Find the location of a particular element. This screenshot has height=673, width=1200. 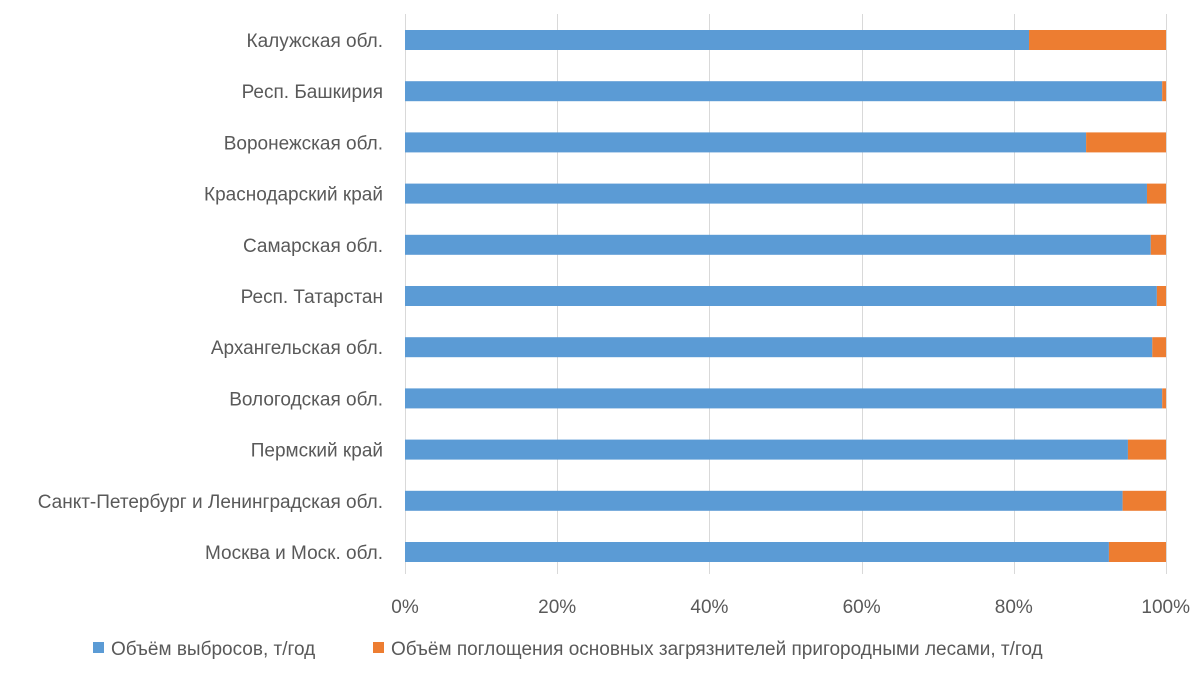

x-tick-label: 60% is located at coordinates (862, 607).